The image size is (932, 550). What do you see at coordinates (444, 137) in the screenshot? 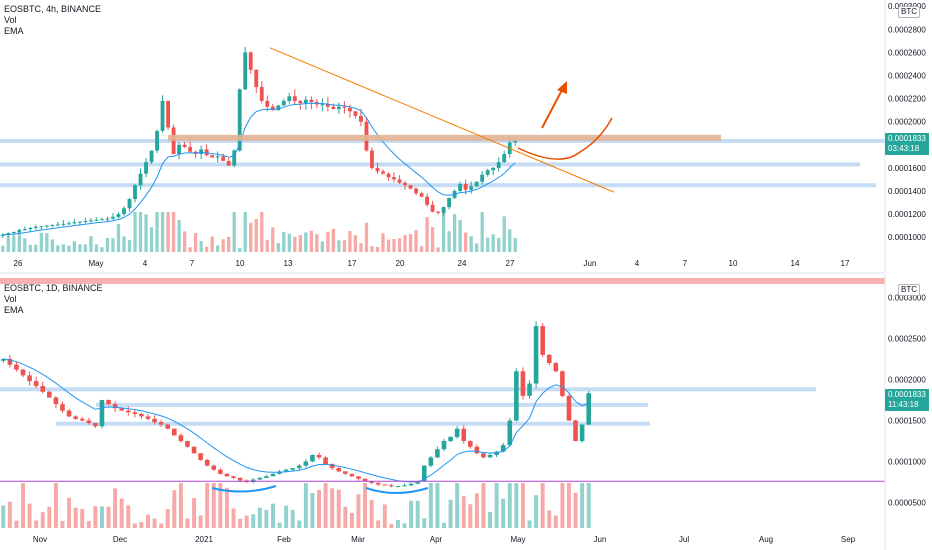
I see `resistance-band` at bounding box center [444, 137].